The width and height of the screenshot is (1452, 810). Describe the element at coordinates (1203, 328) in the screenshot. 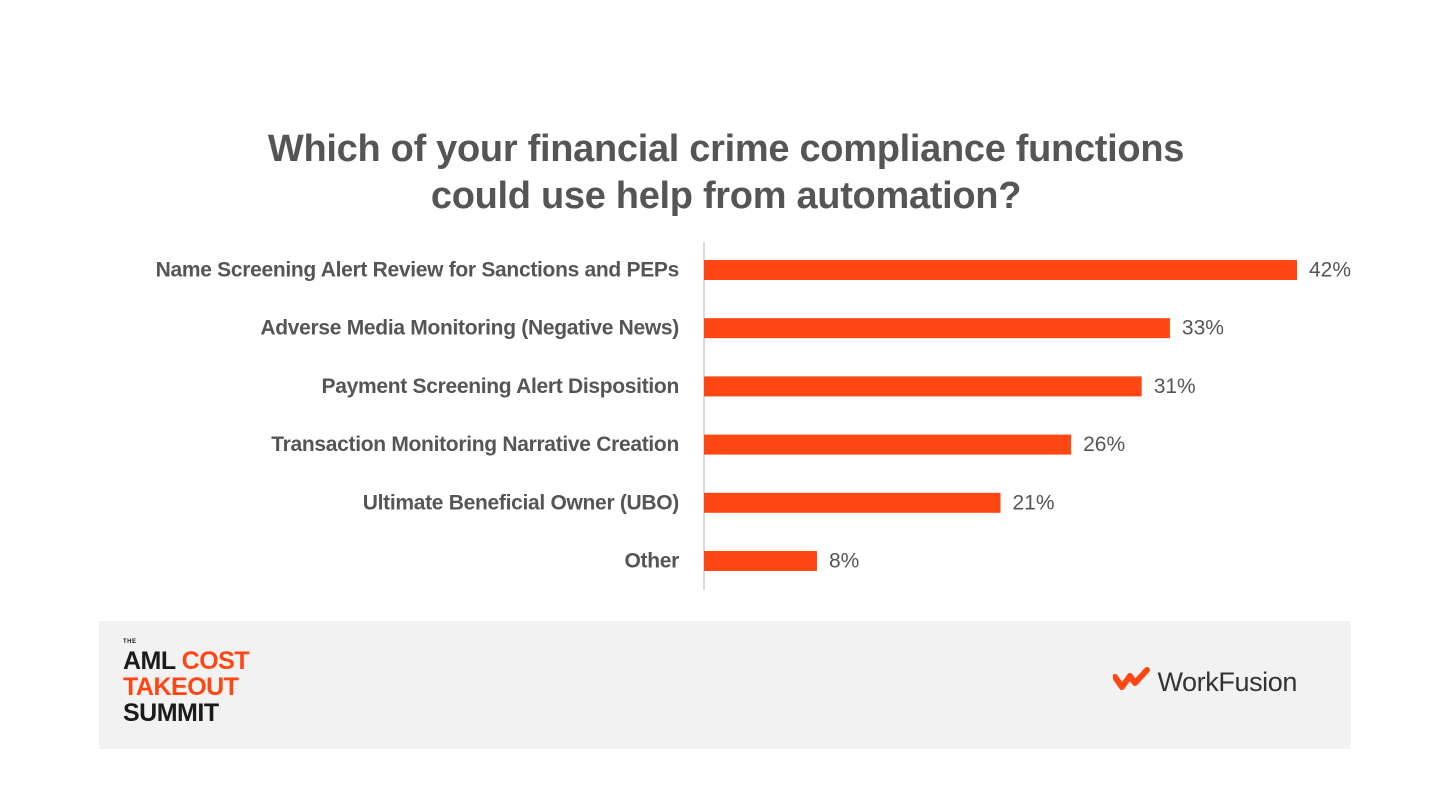

I see `data-label: 33%` at that location.